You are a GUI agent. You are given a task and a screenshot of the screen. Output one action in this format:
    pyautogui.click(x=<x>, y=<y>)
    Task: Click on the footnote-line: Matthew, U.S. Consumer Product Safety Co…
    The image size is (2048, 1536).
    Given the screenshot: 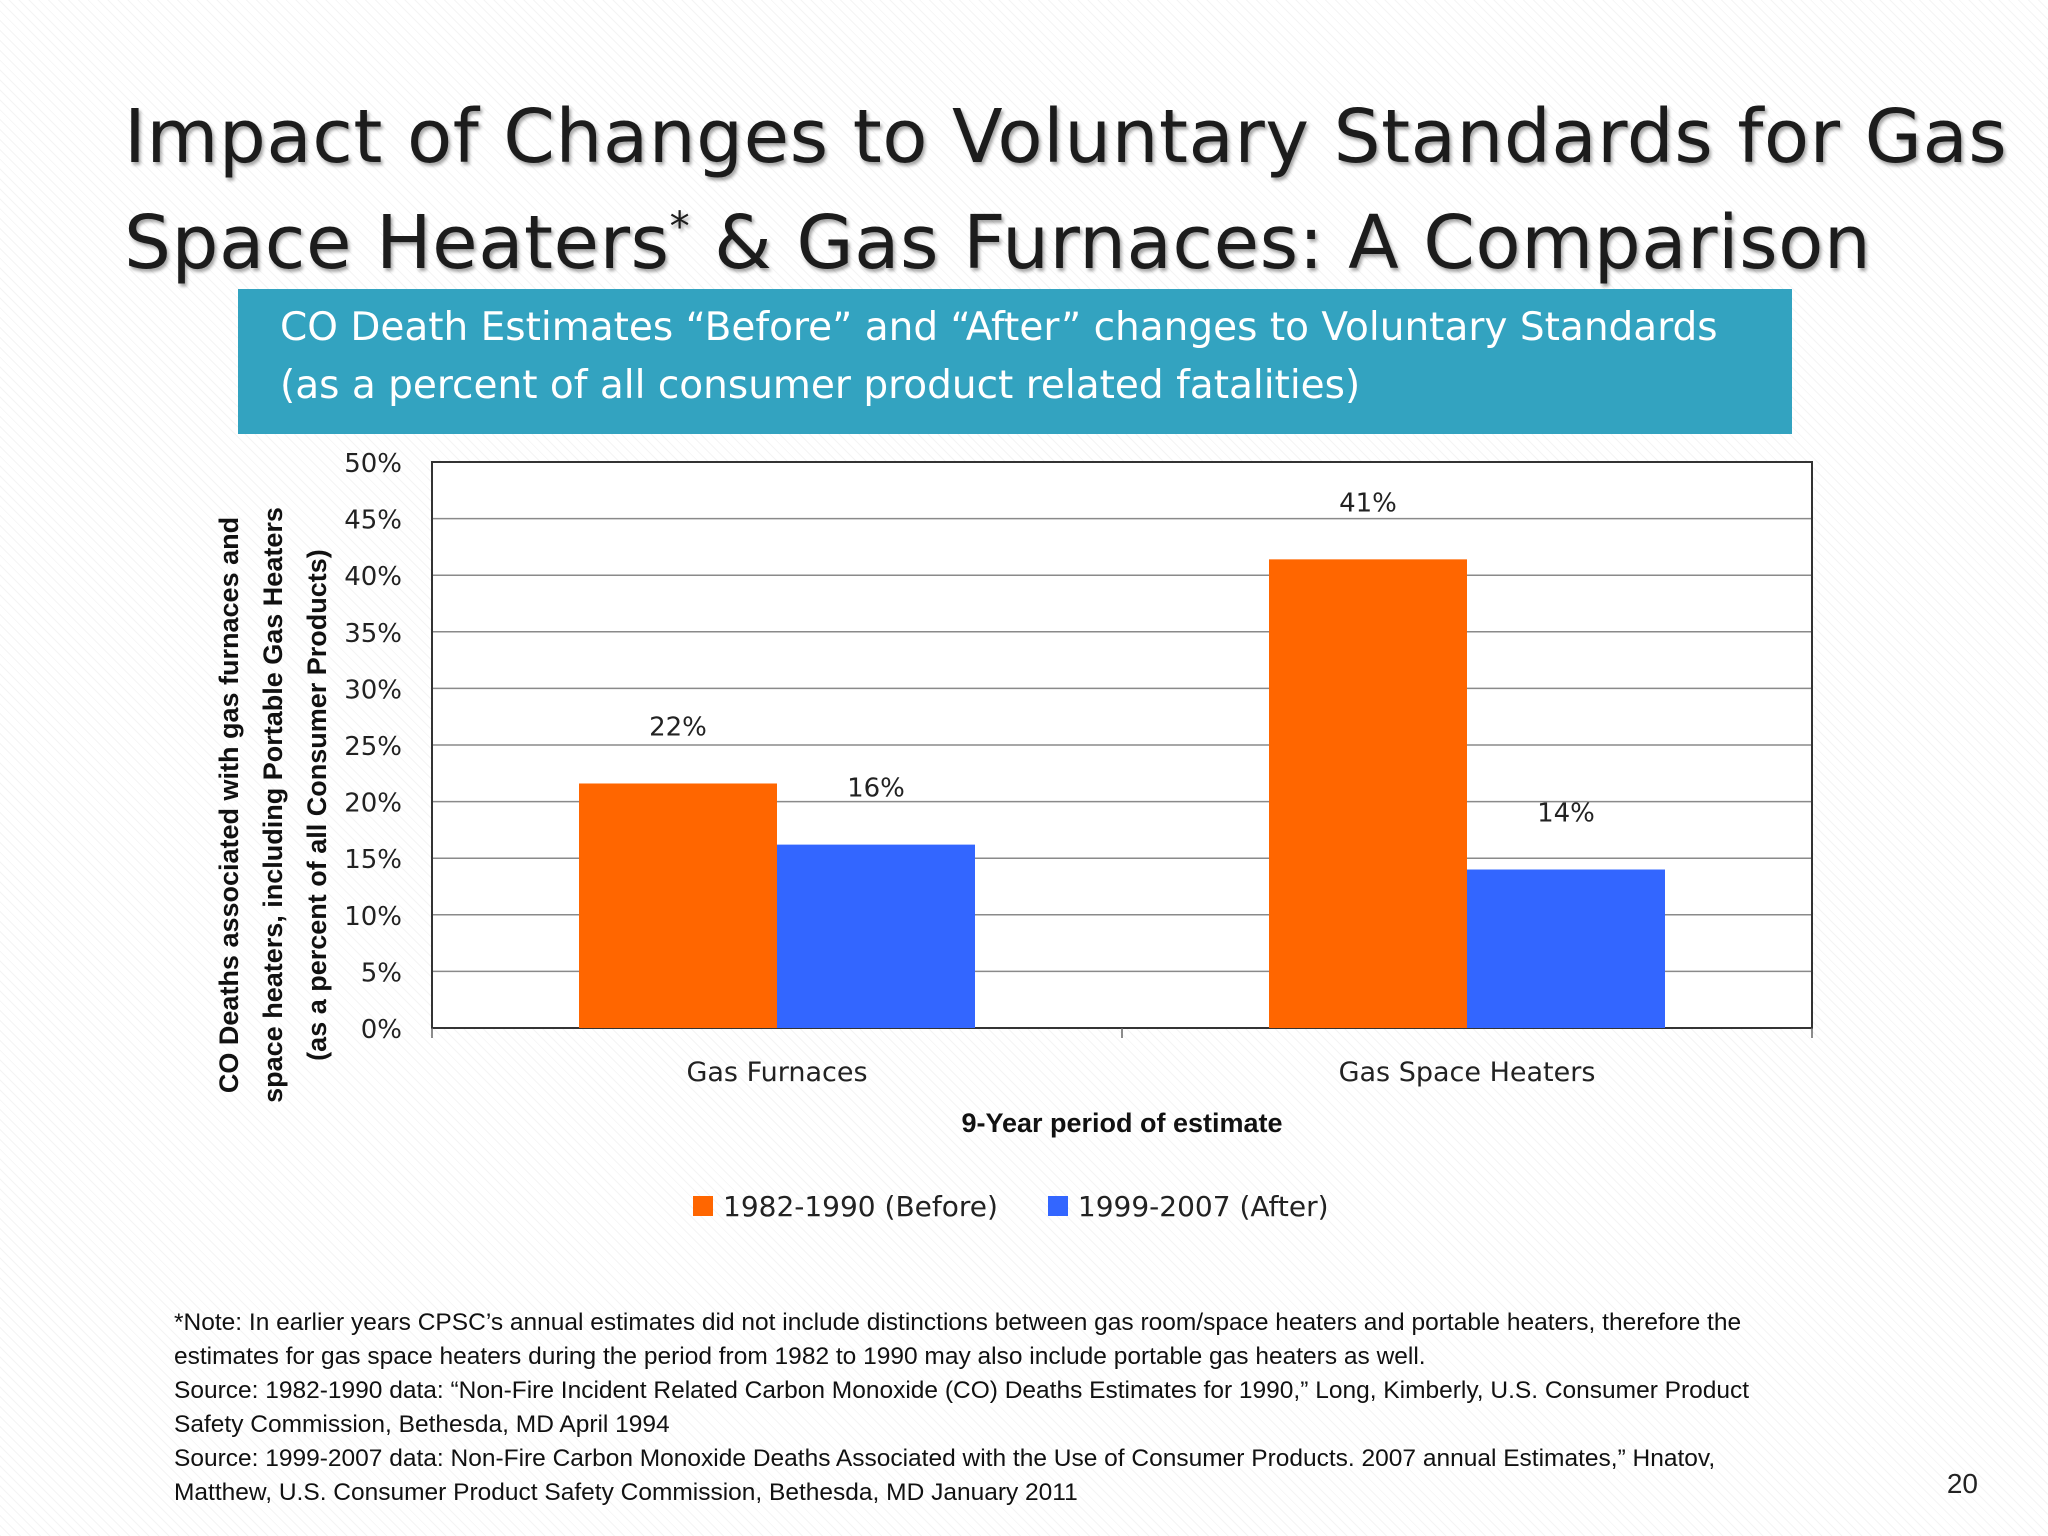 What is the action you would take?
    pyautogui.click(x=626, y=1492)
    